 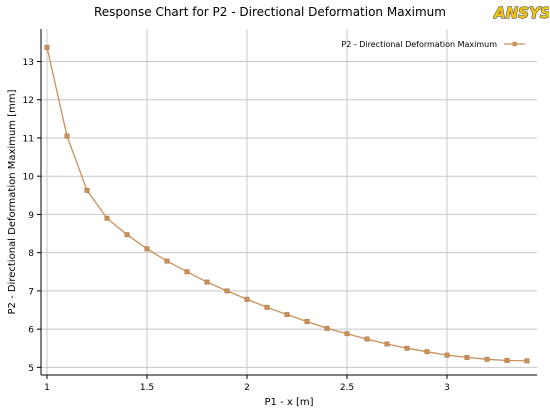 I want to click on x-tick-label: 3, so click(x=447, y=388).